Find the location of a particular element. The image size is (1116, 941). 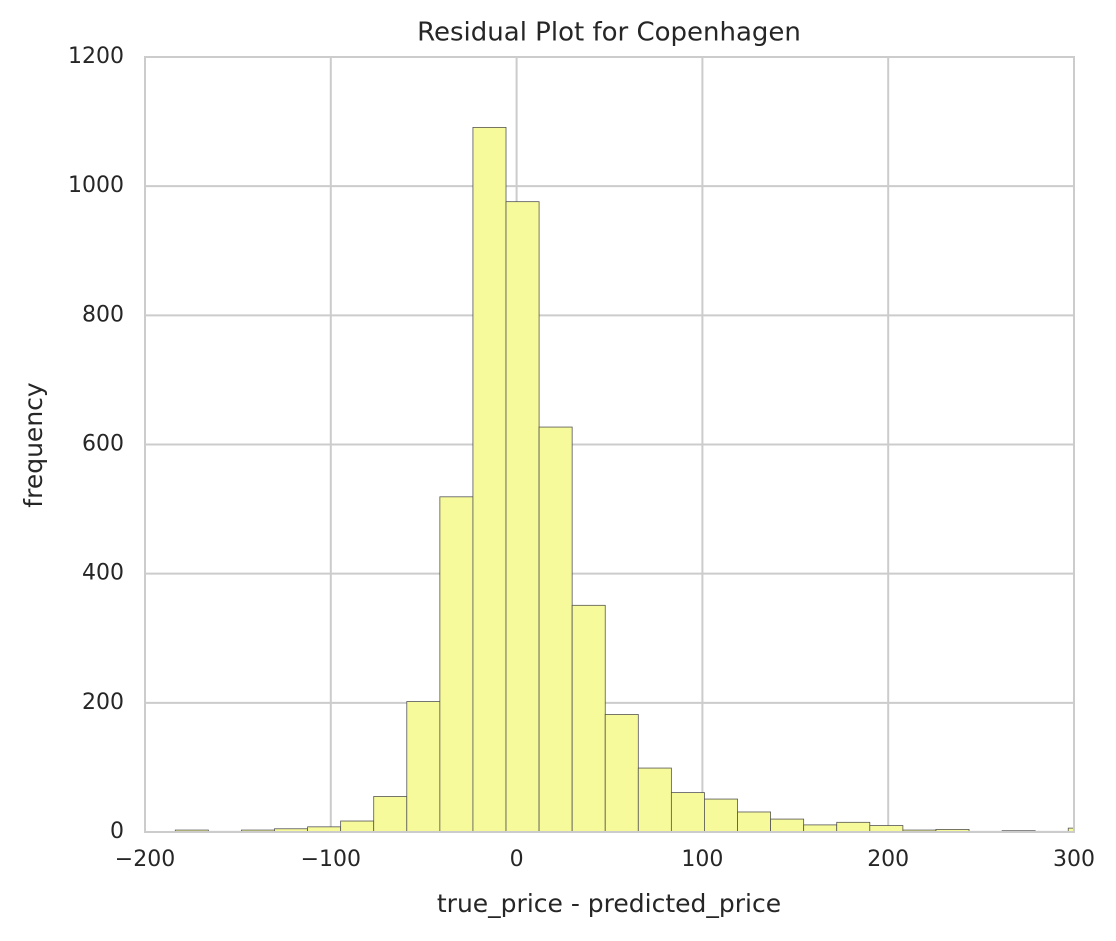

x-tick-label: 0 is located at coordinates (517, 859).